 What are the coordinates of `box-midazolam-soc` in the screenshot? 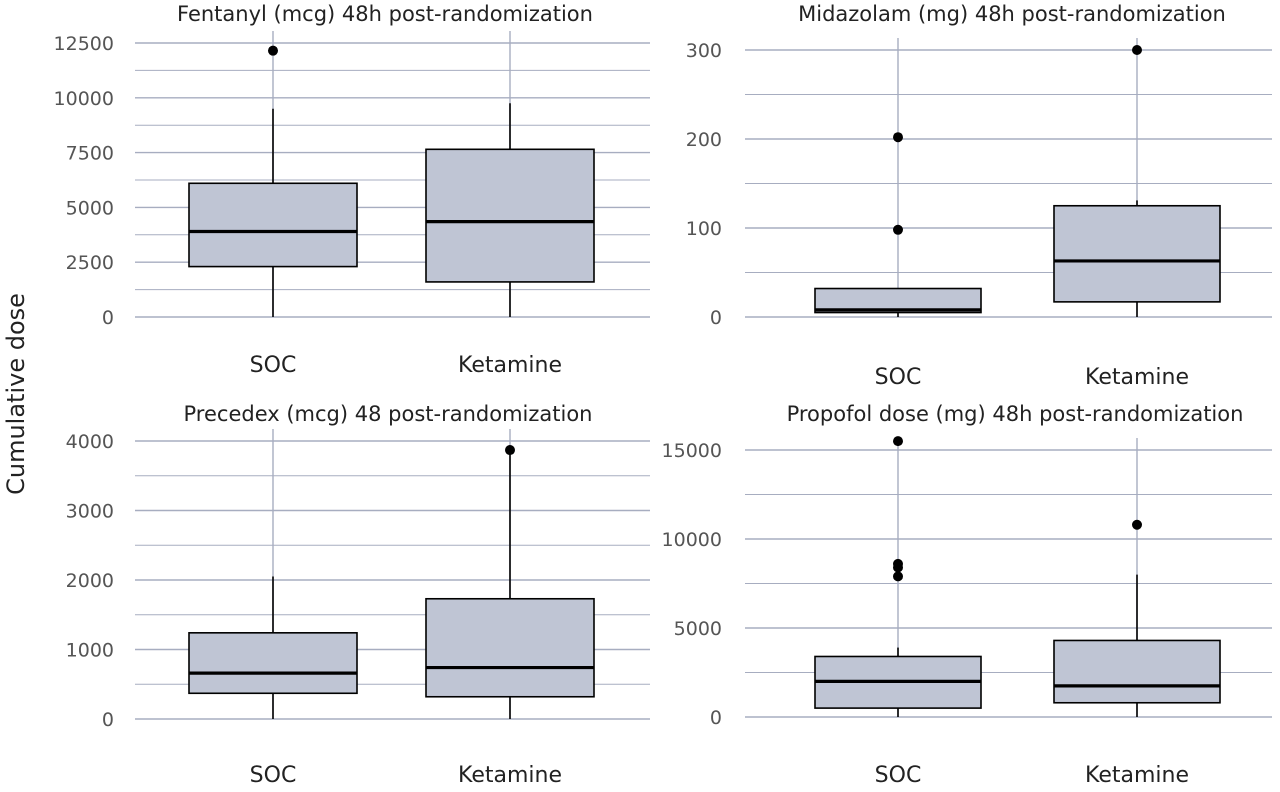 It's located at (898, 224).